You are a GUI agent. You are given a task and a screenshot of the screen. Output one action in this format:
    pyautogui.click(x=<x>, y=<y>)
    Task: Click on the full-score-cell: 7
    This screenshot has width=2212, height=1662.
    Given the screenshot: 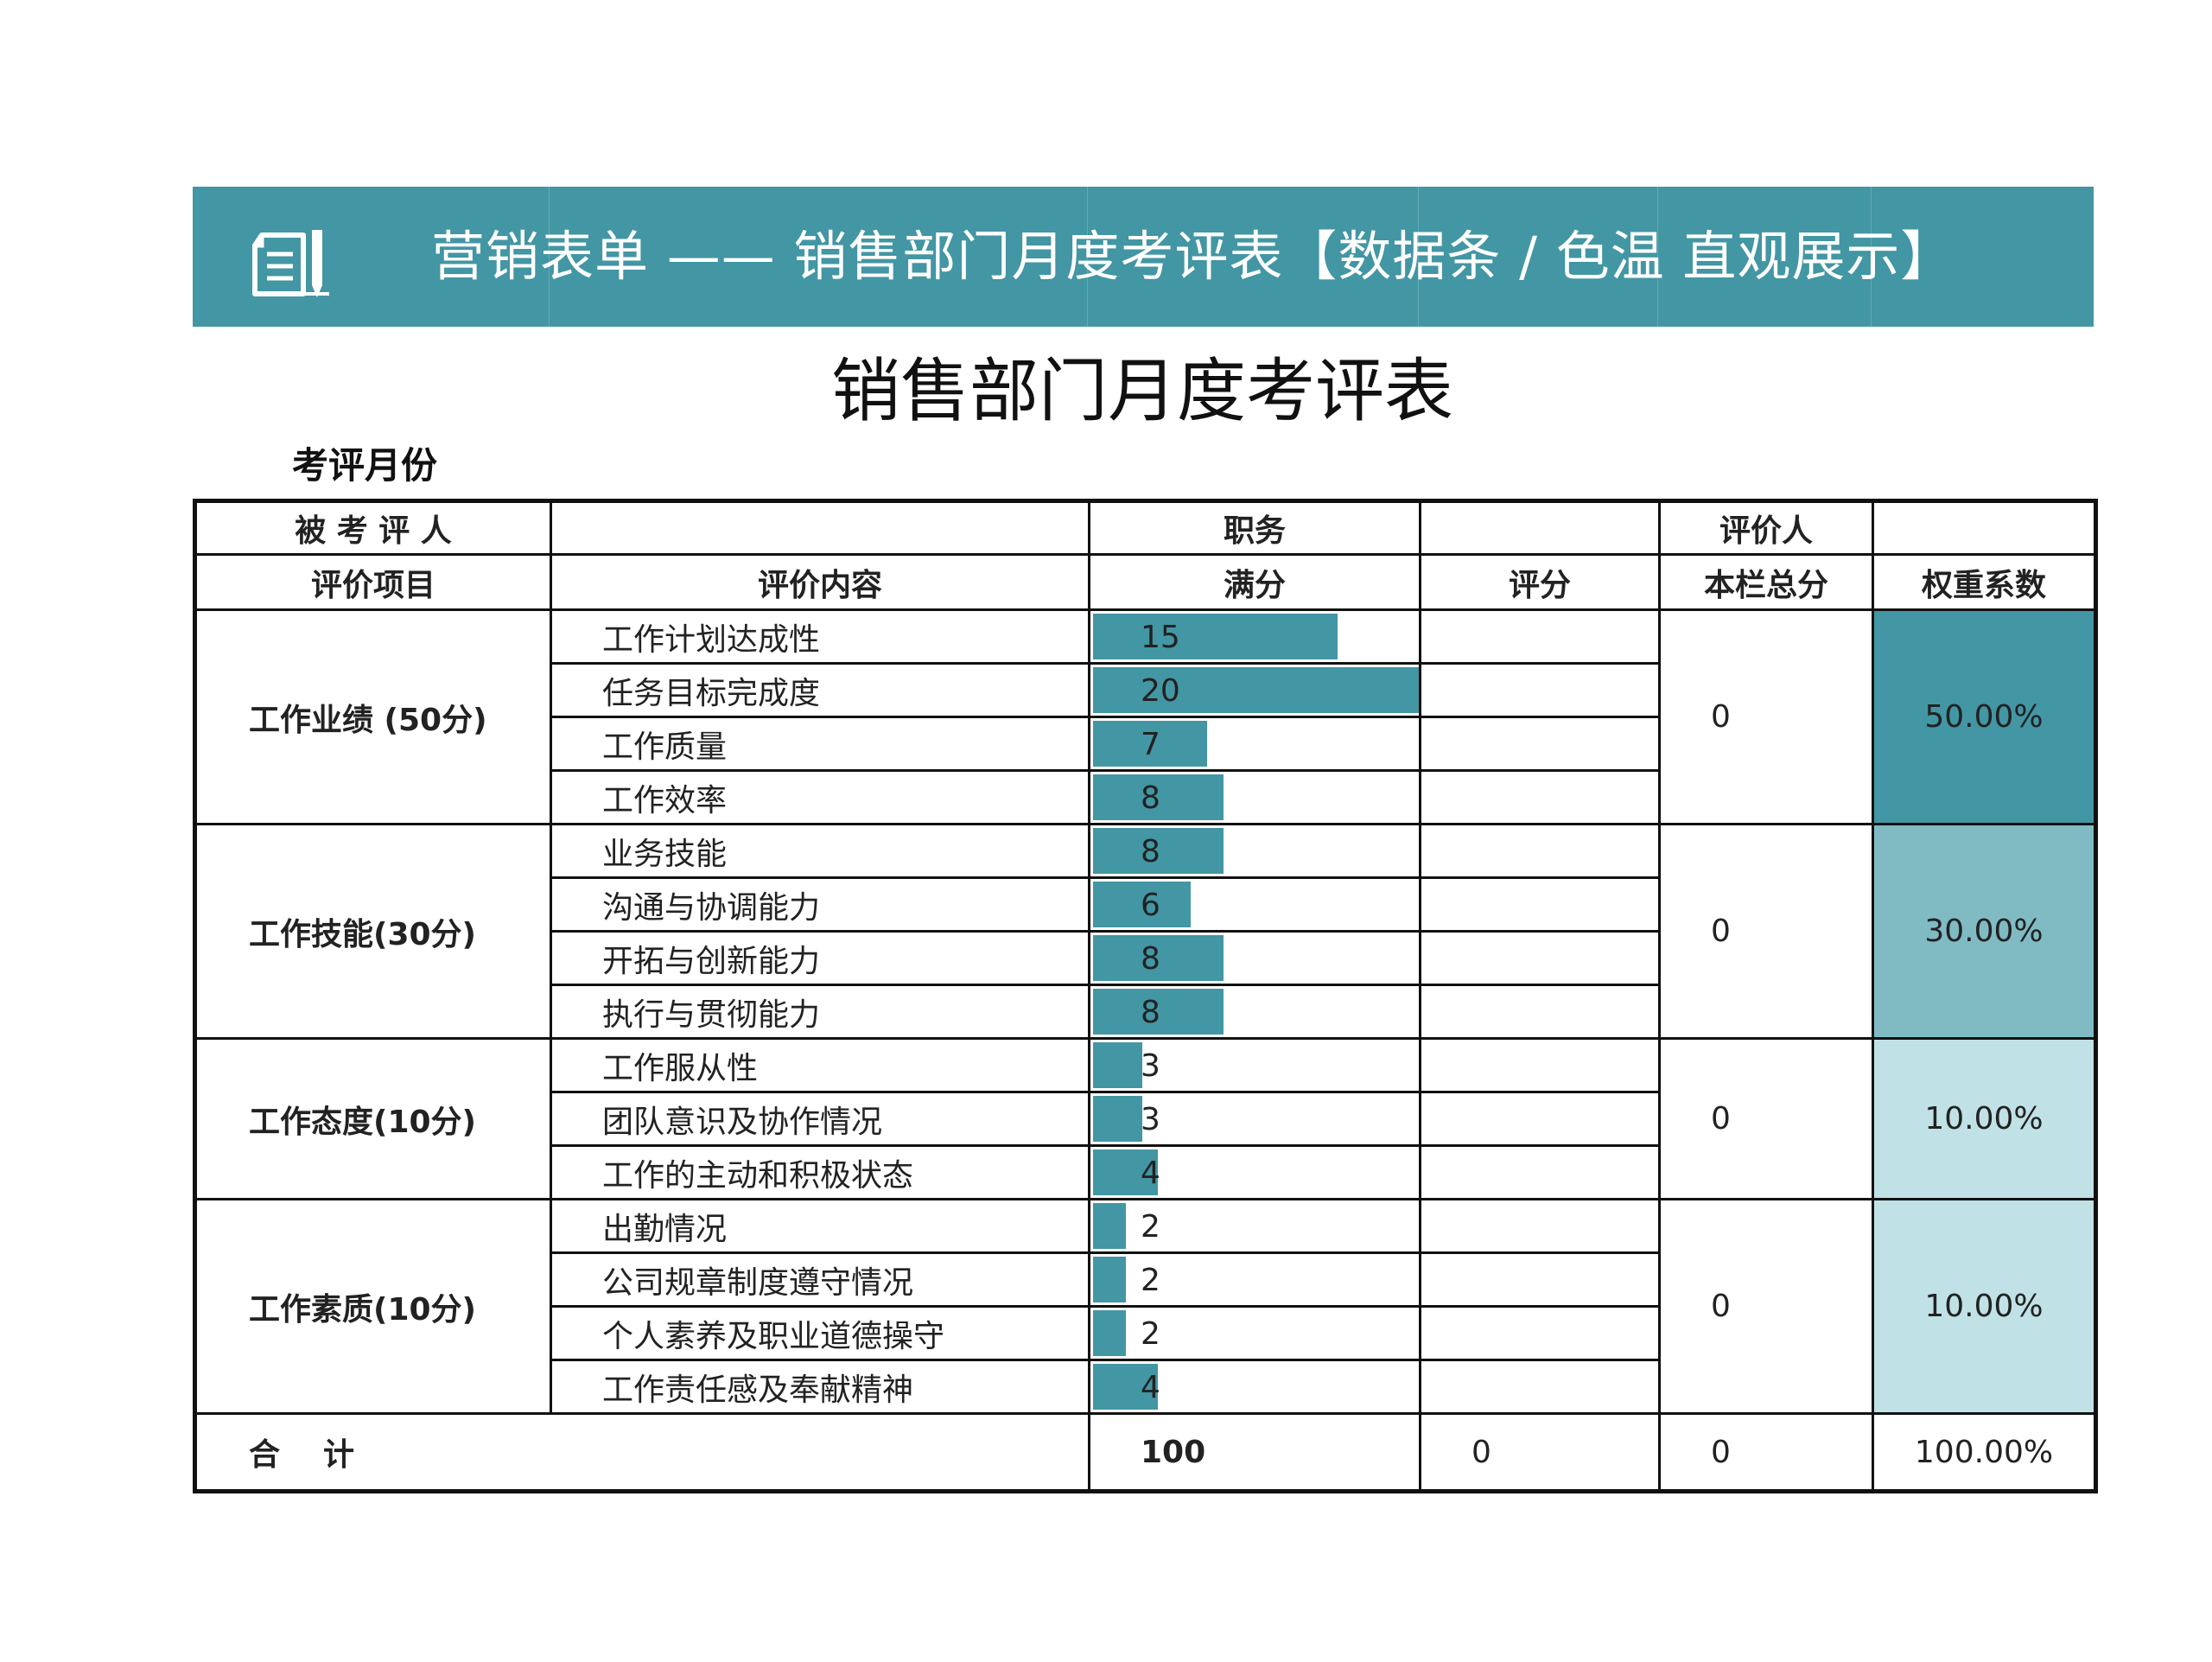 What is the action you would take?
    pyautogui.click(x=1254, y=744)
    